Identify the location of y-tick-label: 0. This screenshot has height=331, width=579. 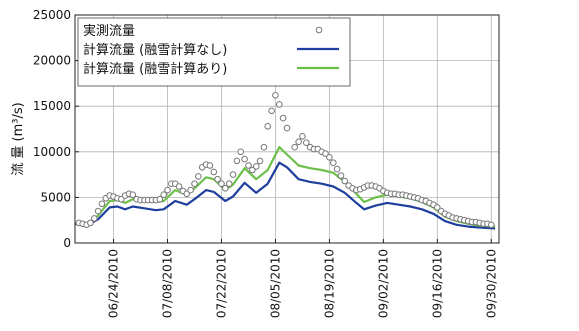
(67, 243).